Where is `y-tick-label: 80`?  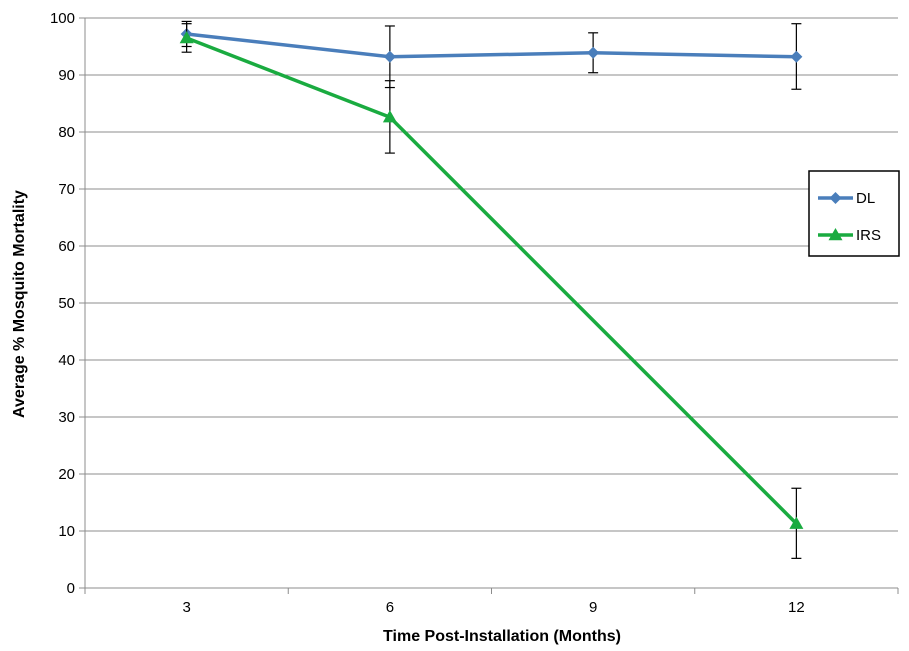
y-tick-label: 80 is located at coordinates (66, 132).